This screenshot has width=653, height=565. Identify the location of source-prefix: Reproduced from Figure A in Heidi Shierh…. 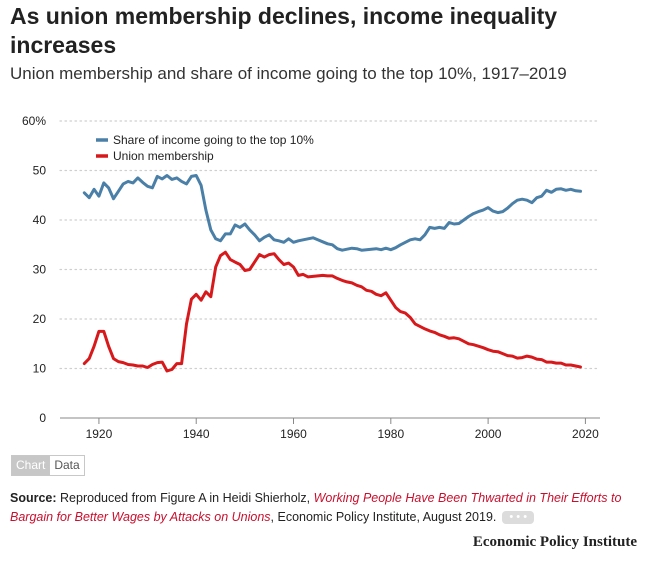
(185, 498).